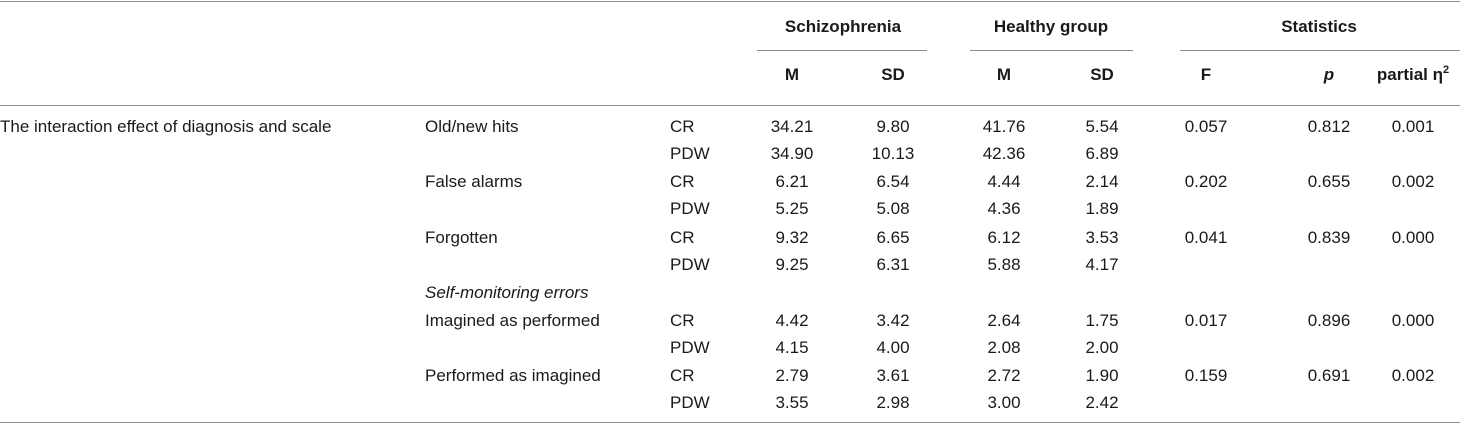 This screenshot has width=1460, height=425. What do you see at coordinates (1102, 126) in the screenshot?
I see `healthy-sd-cell: 5.54` at bounding box center [1102, 126].